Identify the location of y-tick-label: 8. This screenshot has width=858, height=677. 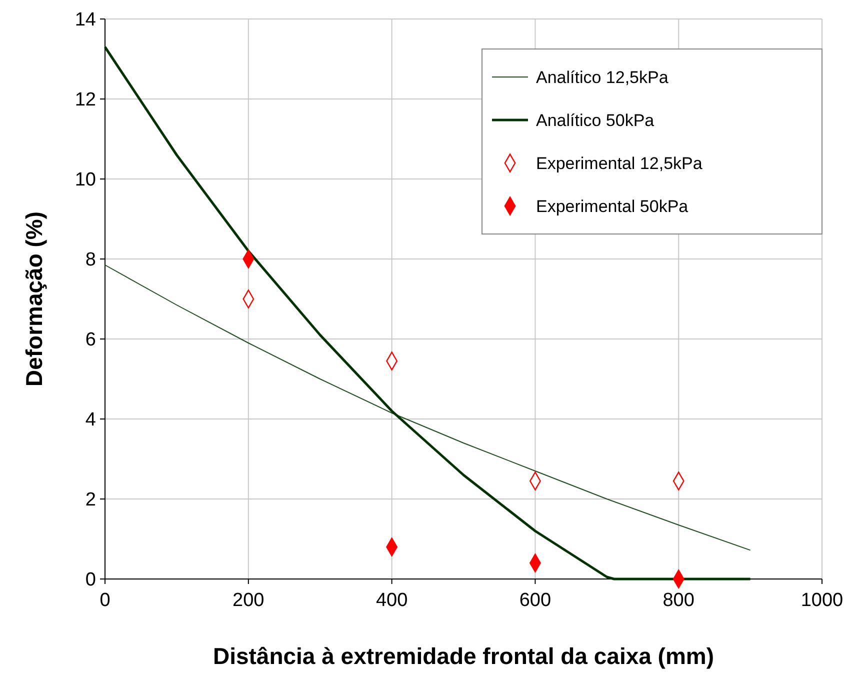
(90, 260).